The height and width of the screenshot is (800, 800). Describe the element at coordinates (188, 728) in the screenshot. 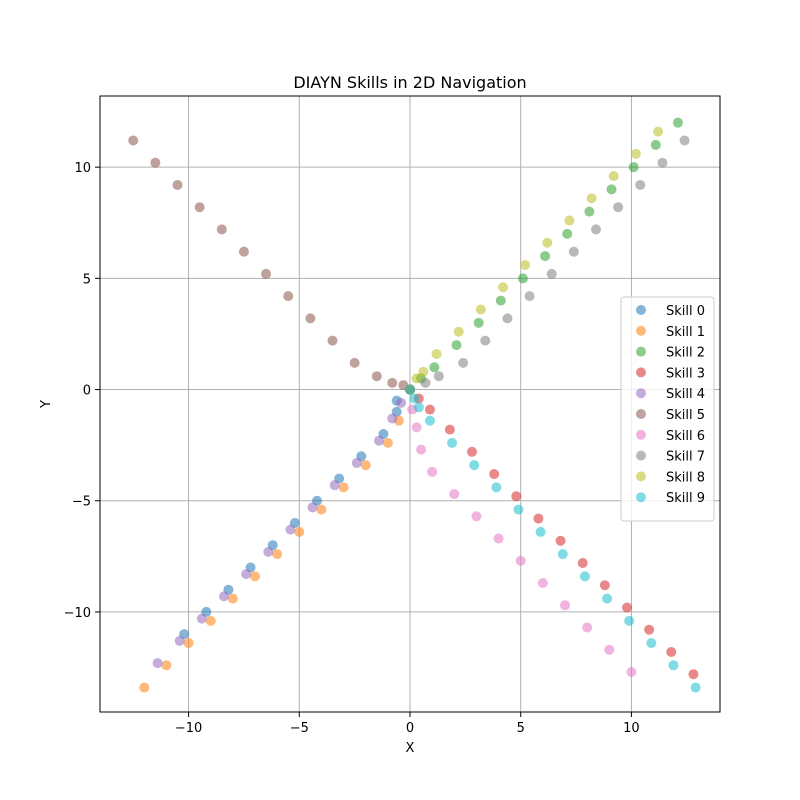

I see `x-tick-label: −10` at that location.